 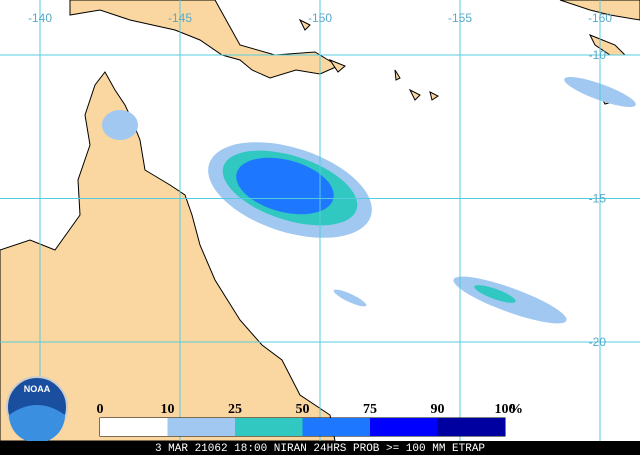 What do you see at coordinates (37, 424) in the screenshot?
I see `logo-wave` at bounding box center [37, 424].